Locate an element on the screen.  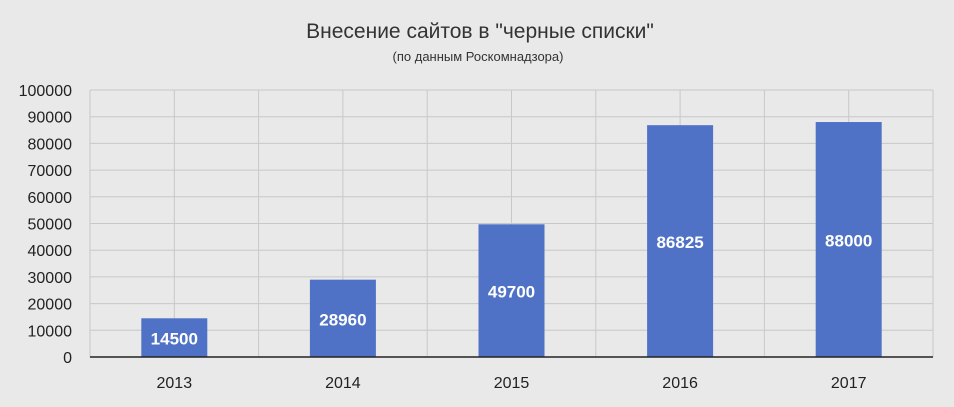
y-tick-label: 10000 is located at coordinates (50, 331).